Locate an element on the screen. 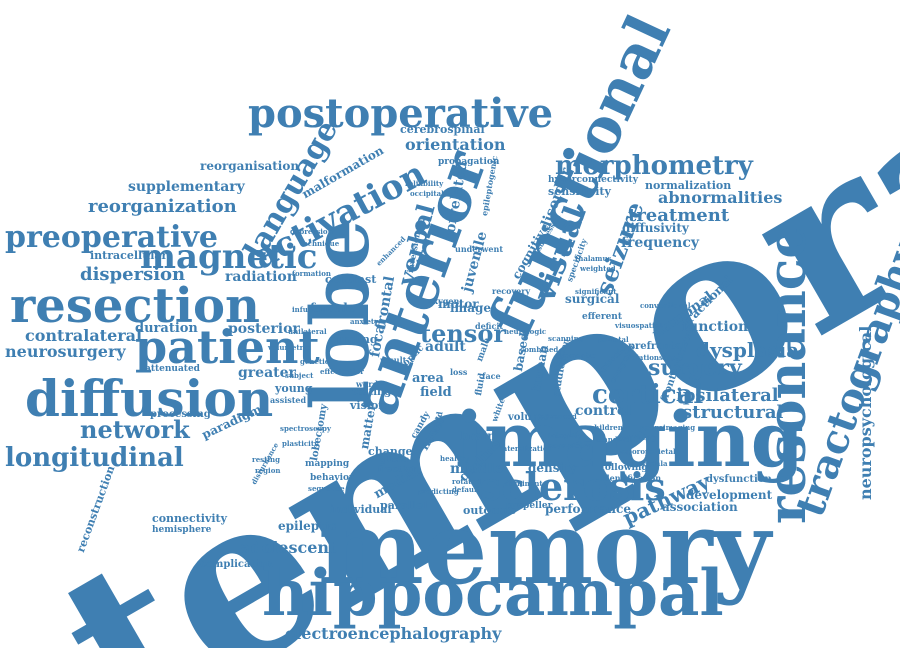 The height and width of the screenshot is (648, 900). word: neurologic is located at coordinates (525, 331).